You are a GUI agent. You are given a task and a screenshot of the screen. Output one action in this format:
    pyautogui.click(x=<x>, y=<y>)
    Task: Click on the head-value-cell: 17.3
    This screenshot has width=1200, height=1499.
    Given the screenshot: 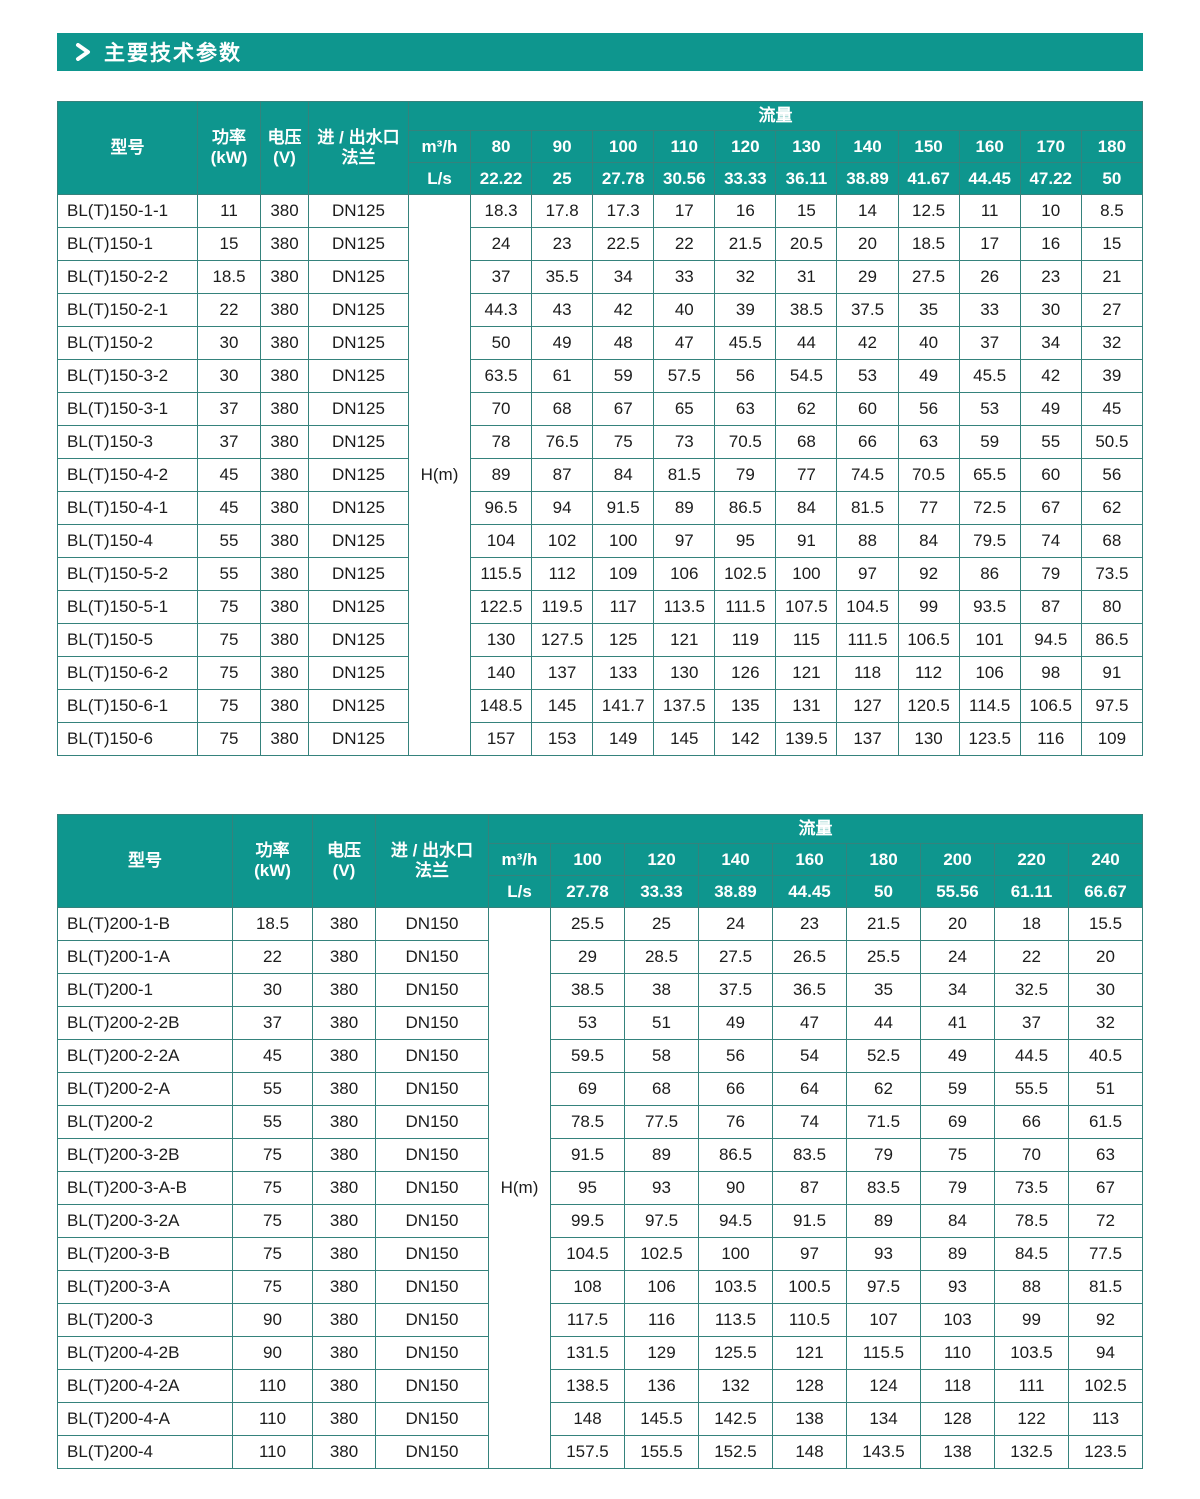 What is the action you would take?
    pyautogui.click(x=623, y=211)
    